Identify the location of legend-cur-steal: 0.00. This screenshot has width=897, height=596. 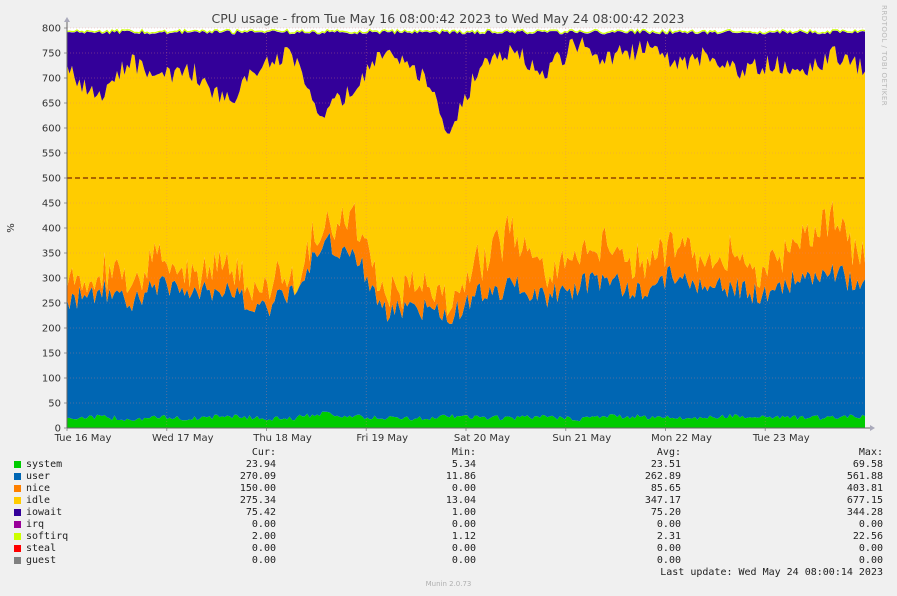
(263, 548).